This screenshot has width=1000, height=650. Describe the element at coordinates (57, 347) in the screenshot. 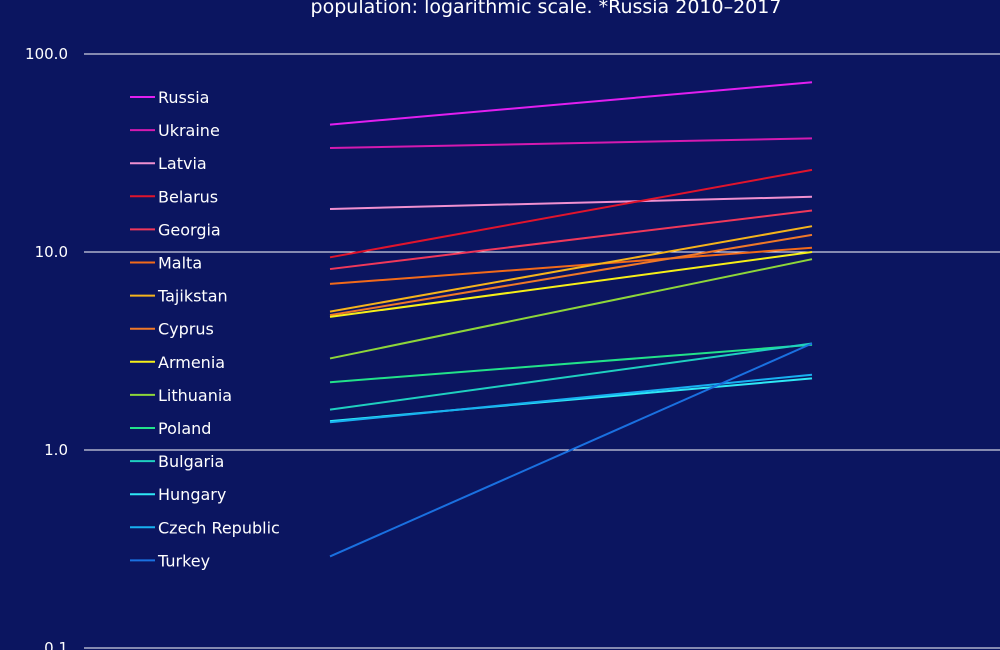

I see `y-axis-ticks: 0.1 1.0 10.0 100.0` at that location.